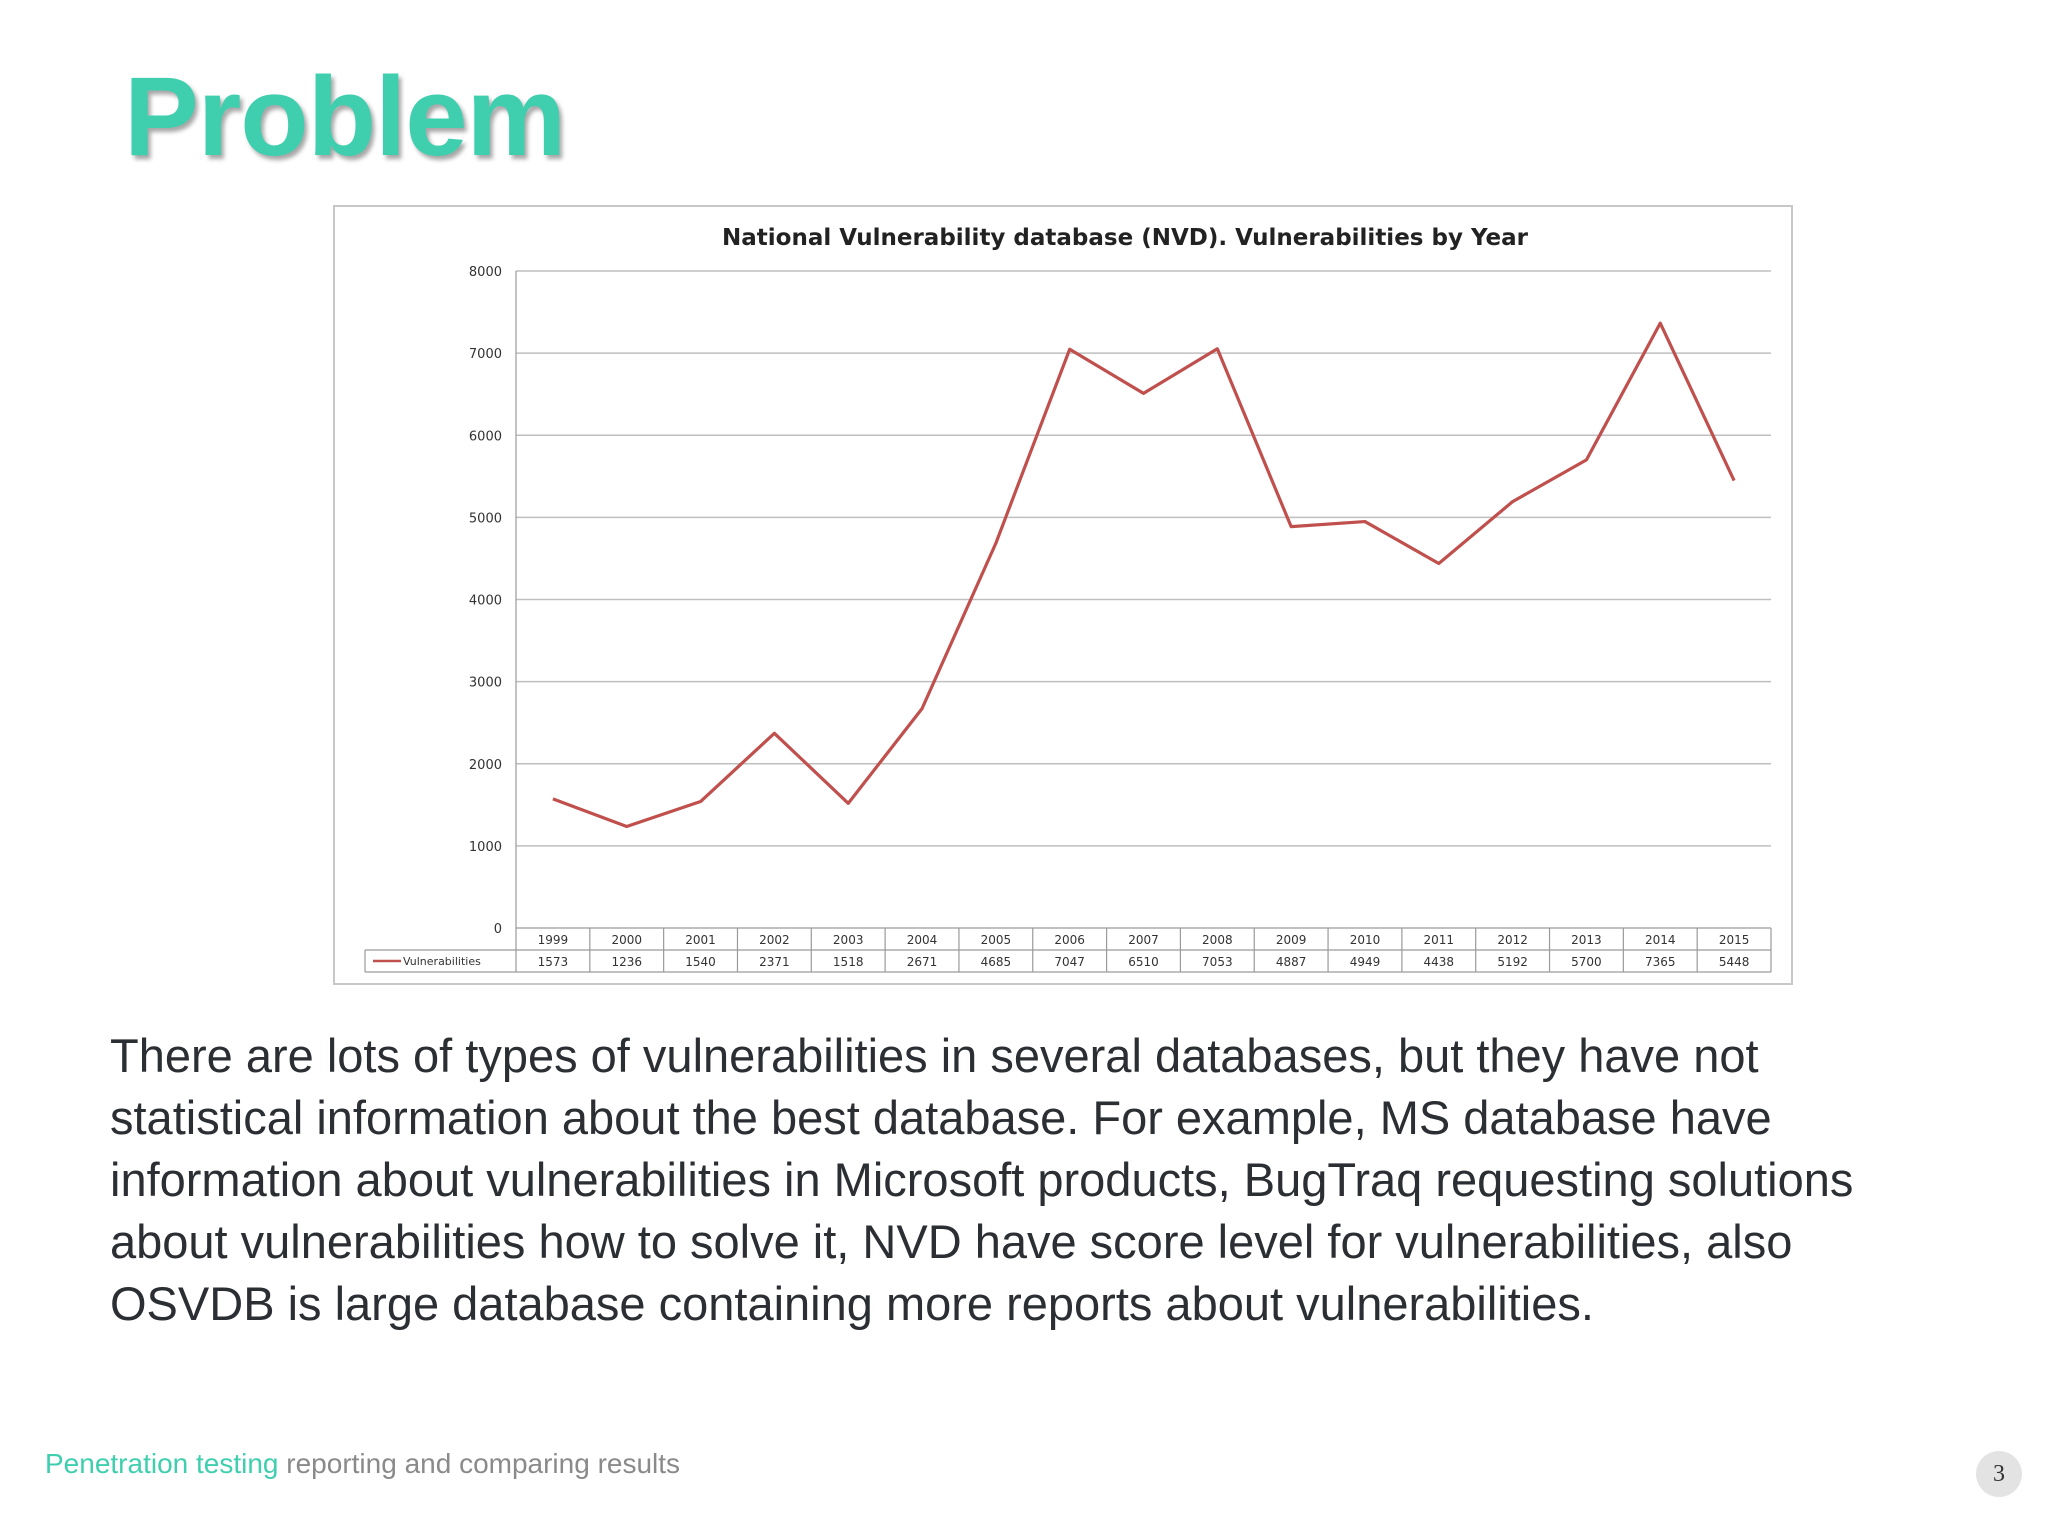  I want to click on x-tick-label: 2004, so click(922, 940).